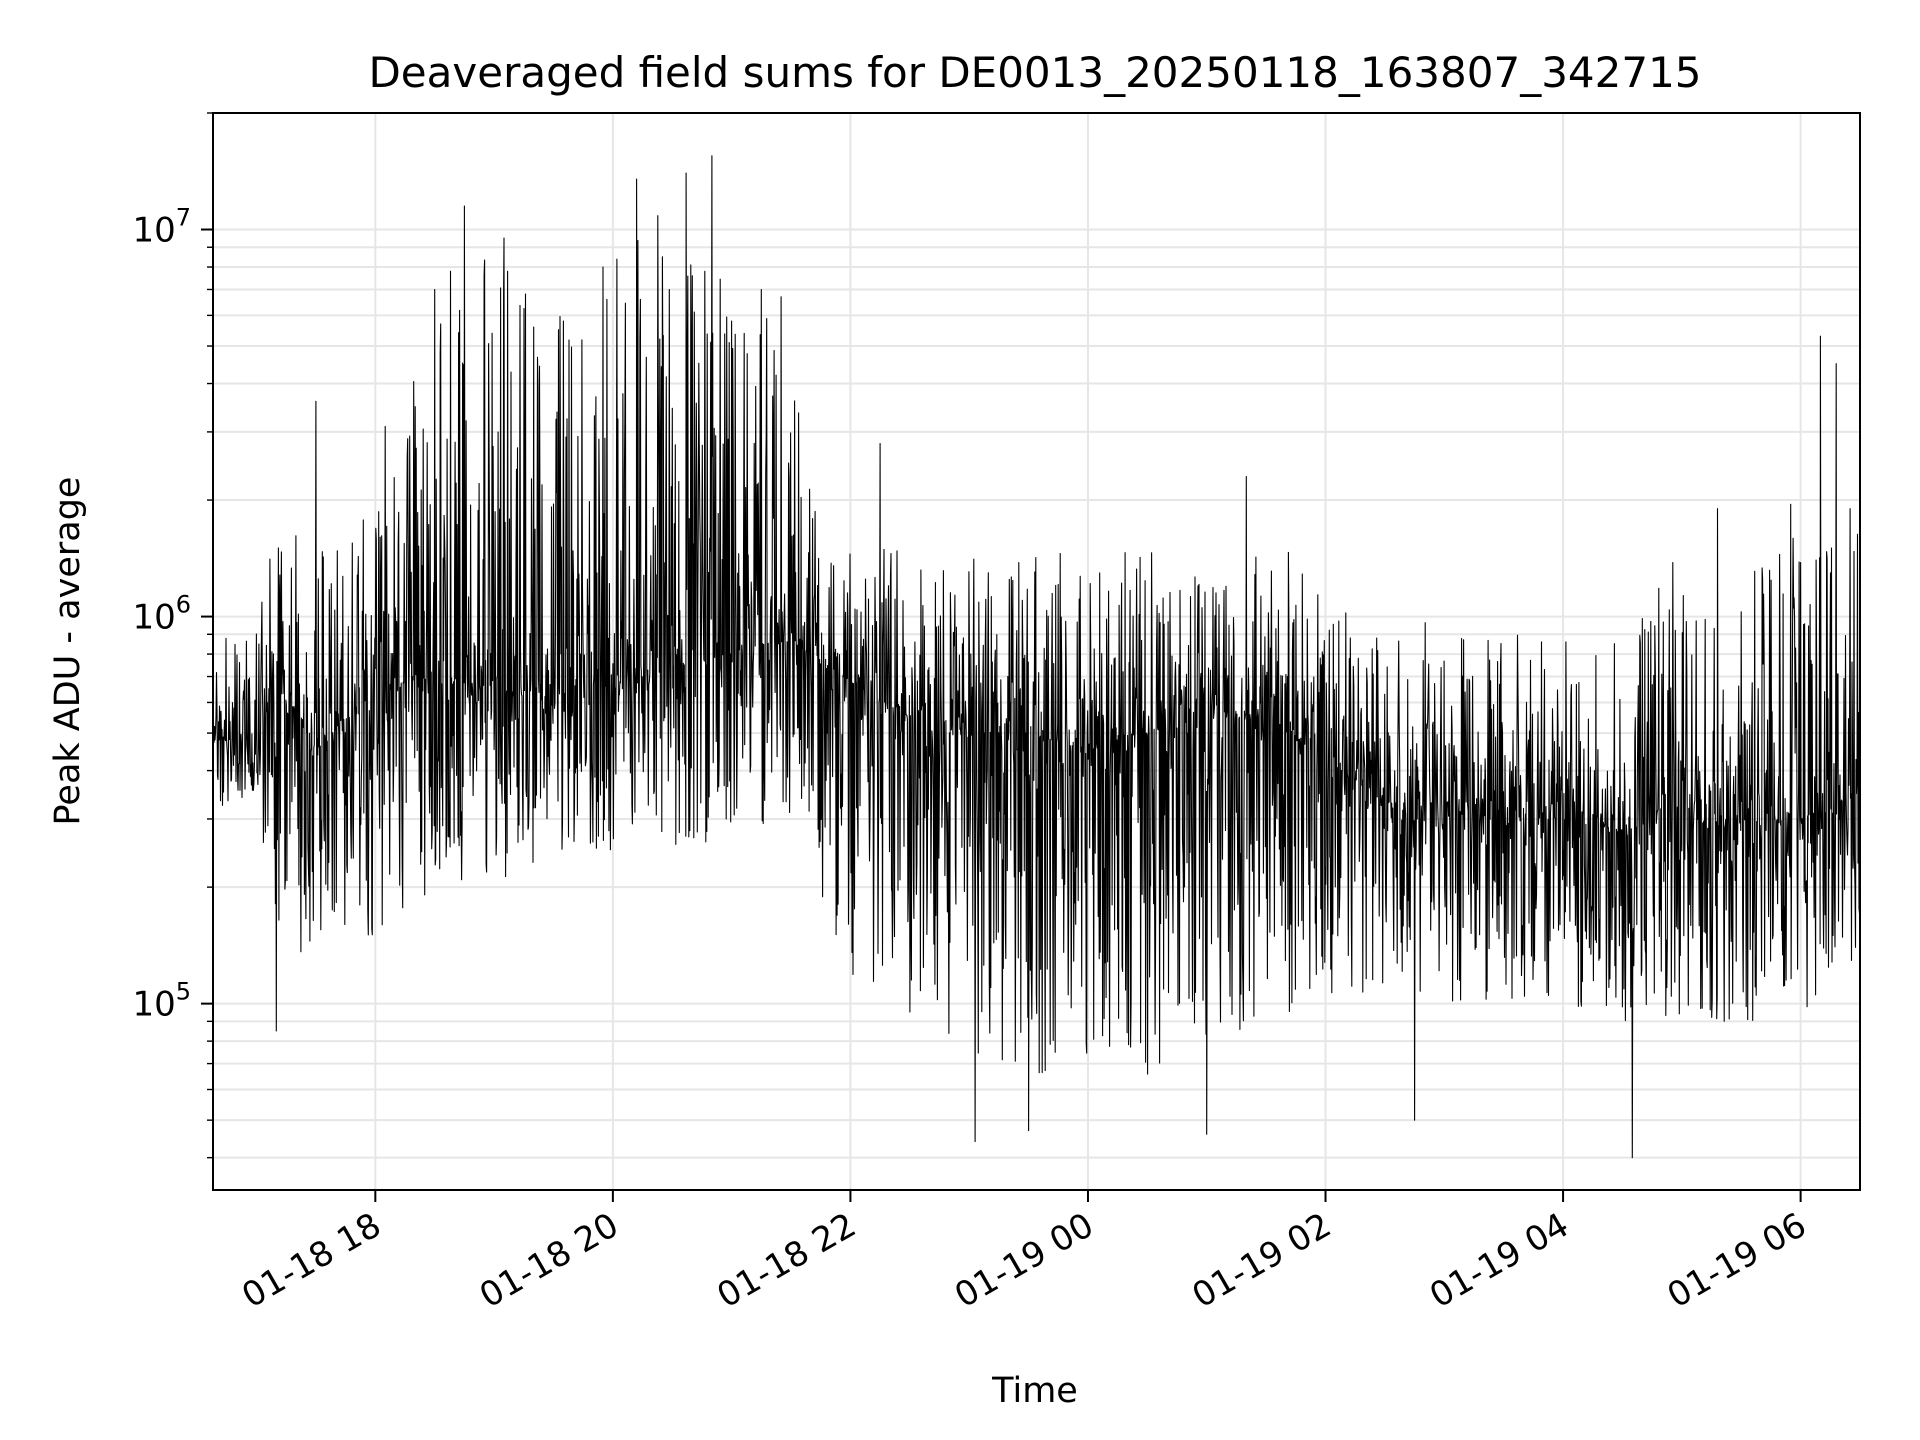 This screenshot has height=1440, width=1920. I want to click on x-tick-label: 01-19 04, so click(1499, 1260).